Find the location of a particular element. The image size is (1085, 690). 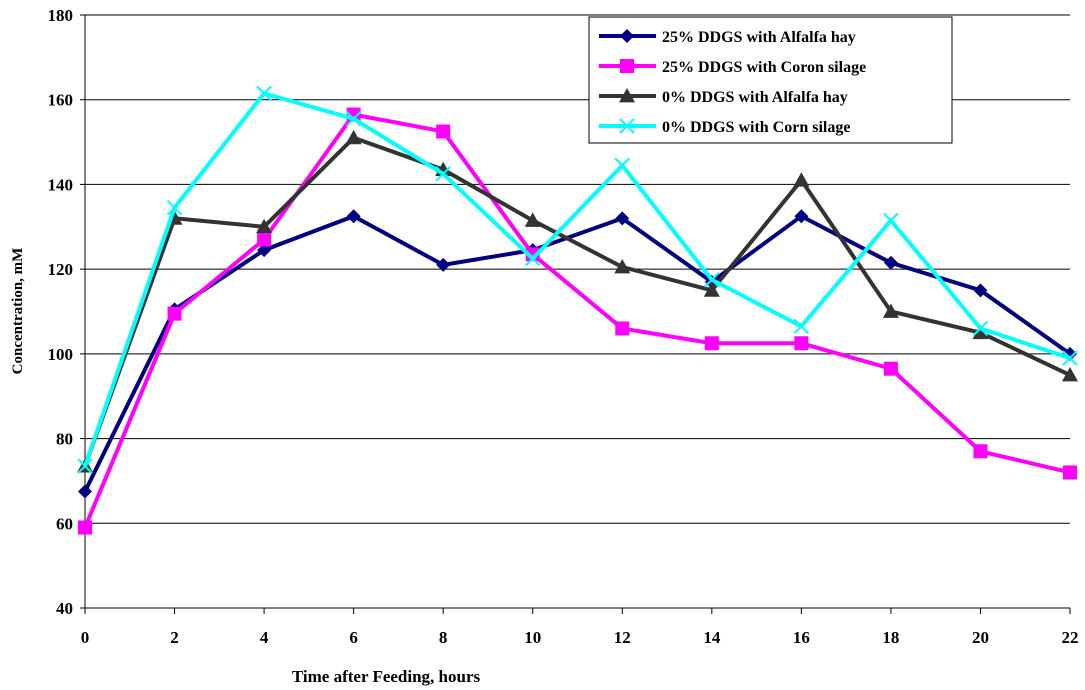

legend-label: 0% DDGS with Alfalfa hay is located at coordinates (755, 97).